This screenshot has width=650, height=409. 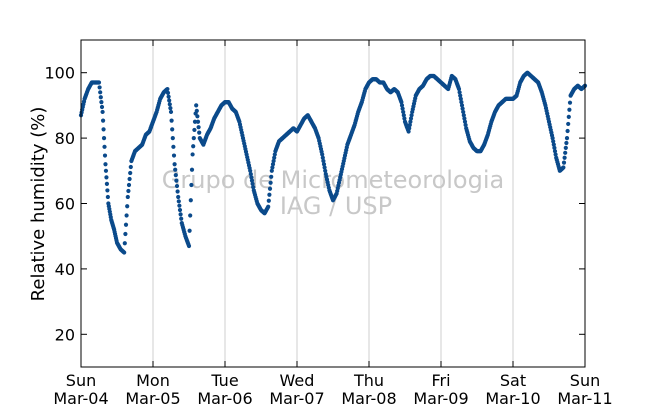 I want to click on y-tick-label: 20, so click(x=65, y=334).